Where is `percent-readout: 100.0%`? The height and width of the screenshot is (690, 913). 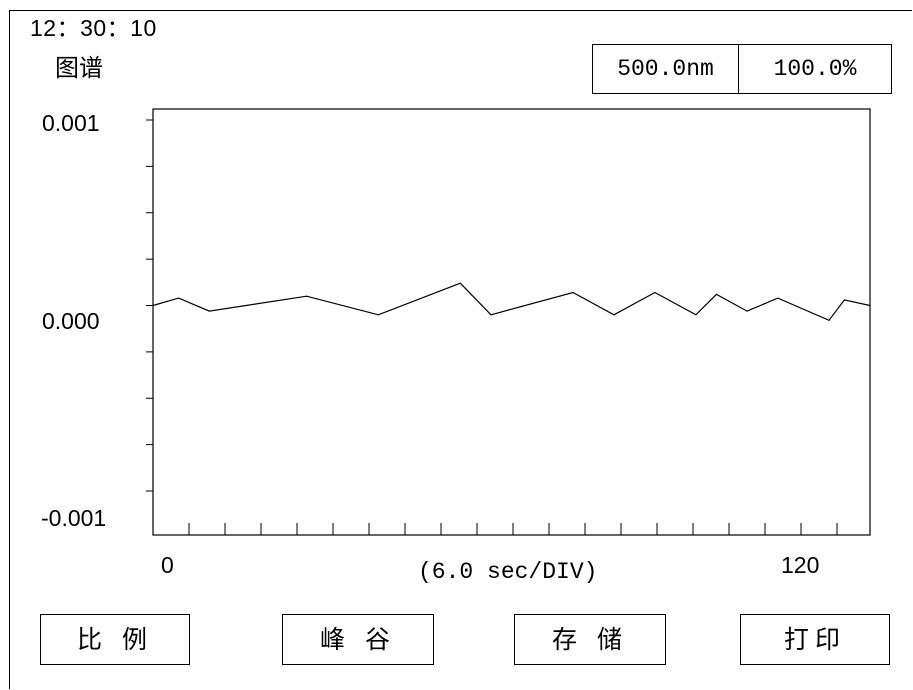 percent-readout: 100.0% is located at coordinates (815, 69).